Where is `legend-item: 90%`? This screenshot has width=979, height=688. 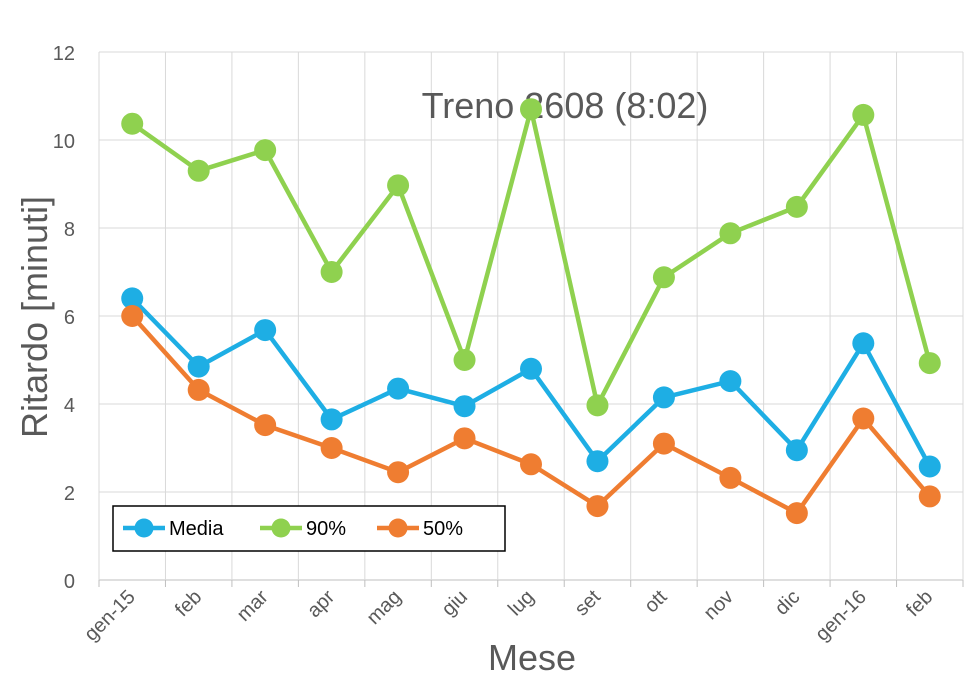 legend-item: 90% is located at coordinates (303, 529).